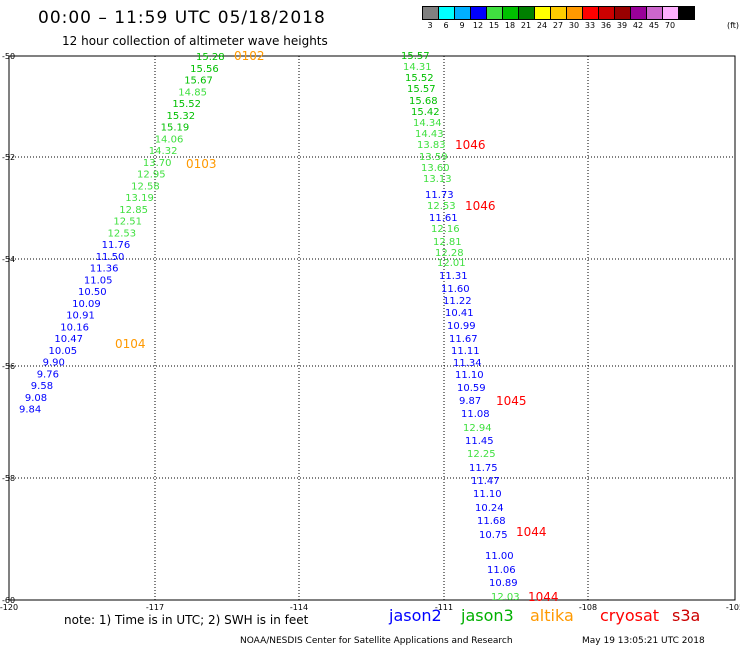  What do you see at coordinates (590, 25) in the screenshot?
I see `scale-label: 33` at bounding box center [590, 25].